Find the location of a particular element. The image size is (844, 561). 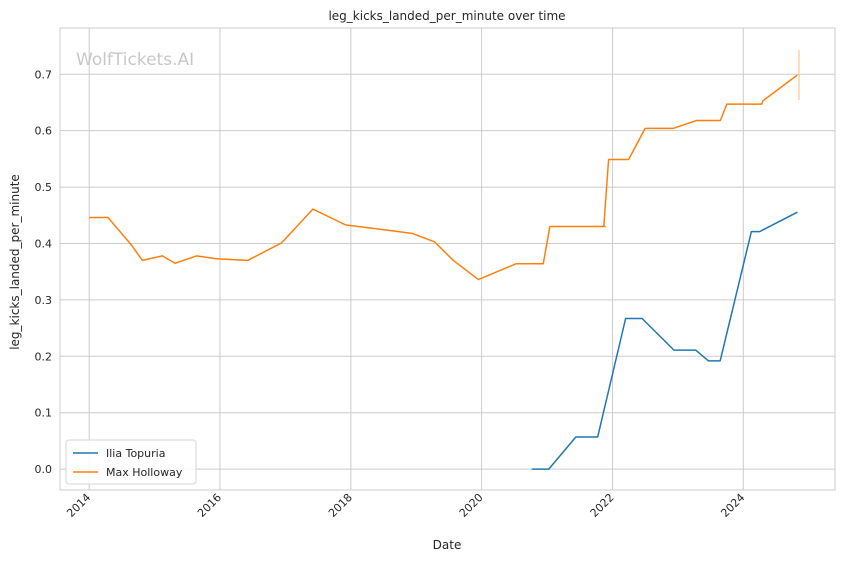

y-tick-label: 0.3 is located at coordinates (44, 300).